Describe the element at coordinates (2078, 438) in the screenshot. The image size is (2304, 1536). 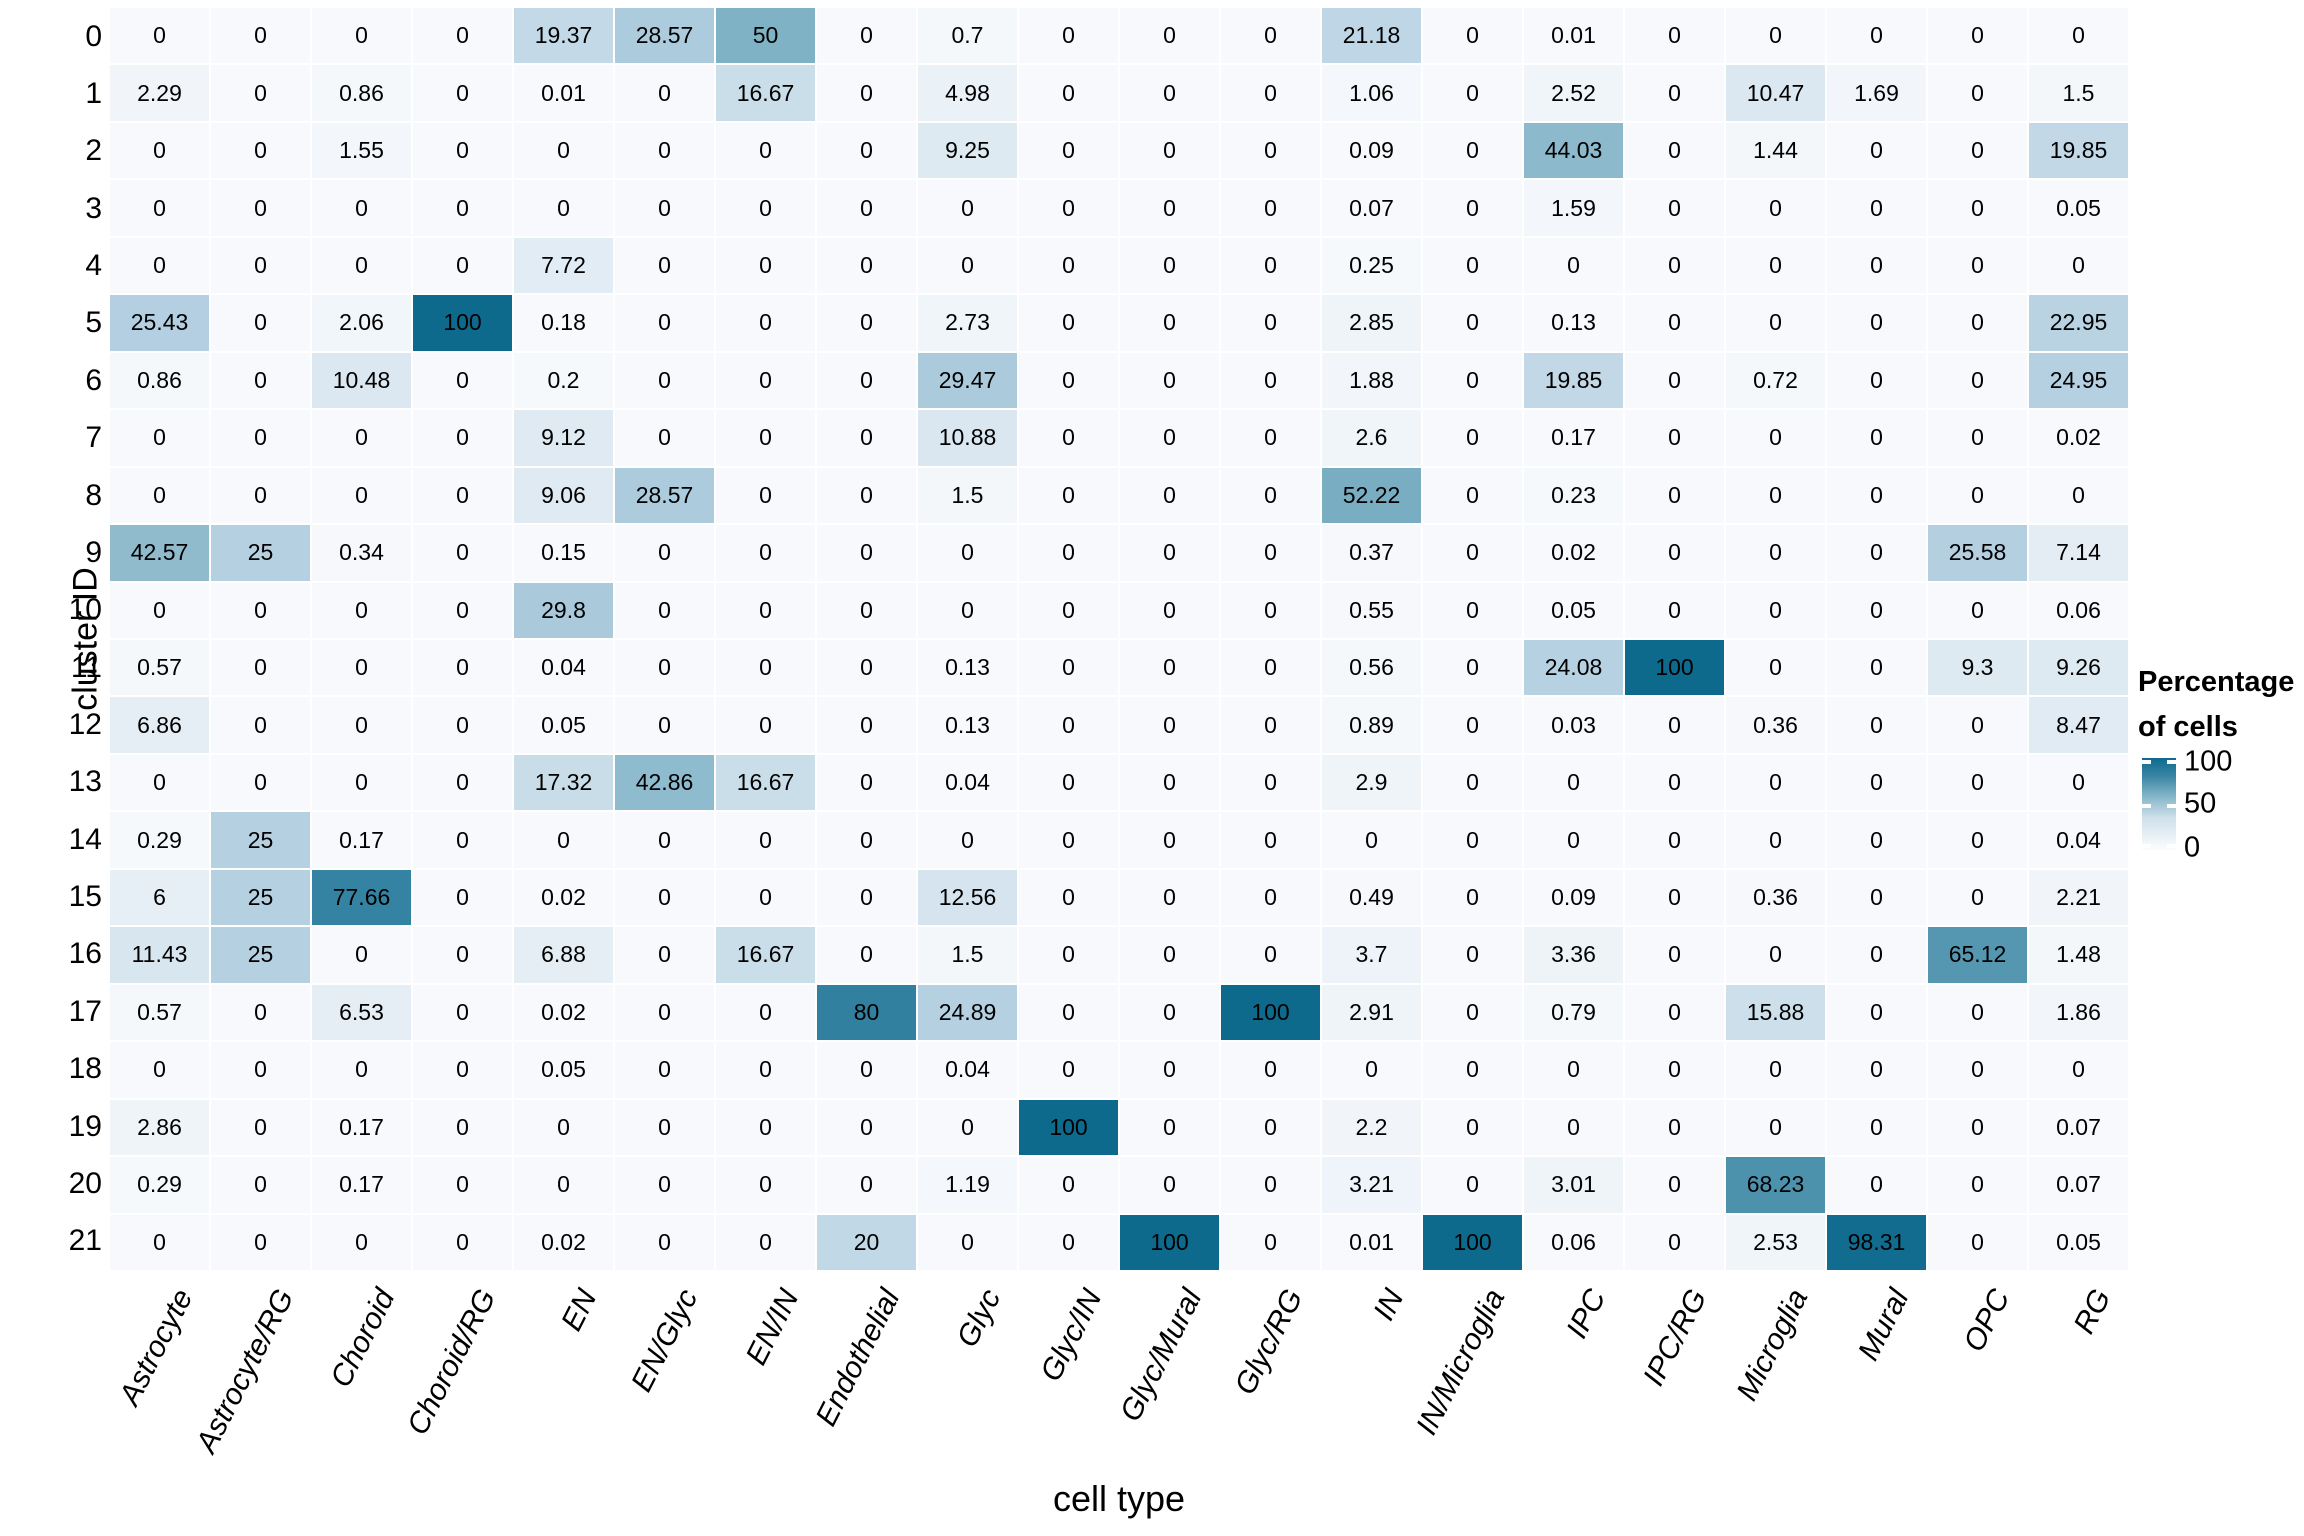
I see `heatmap-cell: 0.02` at that location.